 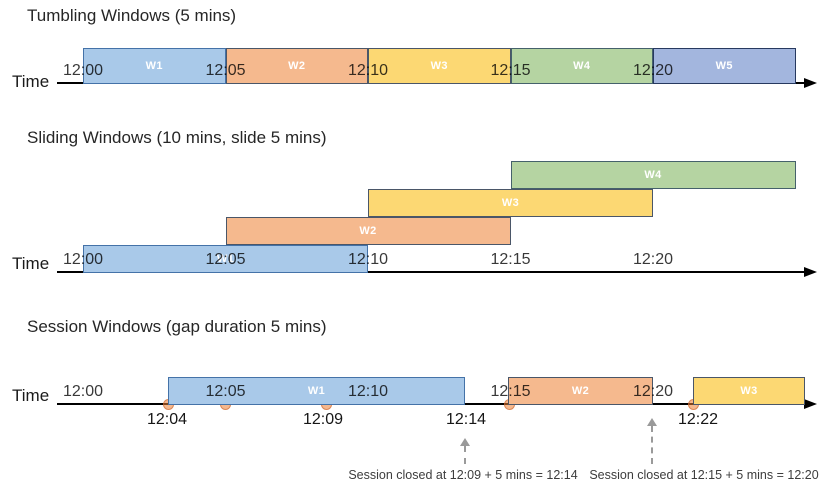 I want to click on event-time-label: 12:14, so click(x=466, y=419).